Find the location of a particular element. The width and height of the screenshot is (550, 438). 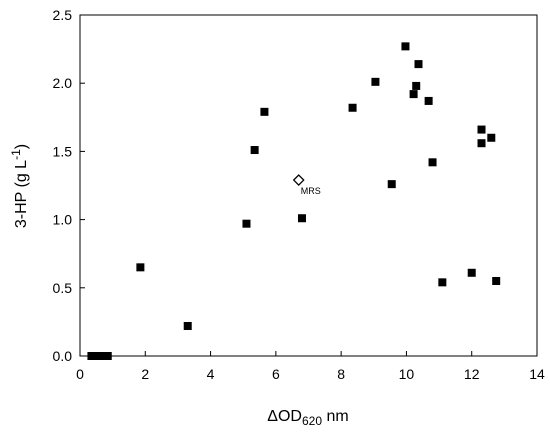

y-tick-label: 0.5 is located at coordinates (63, 288).